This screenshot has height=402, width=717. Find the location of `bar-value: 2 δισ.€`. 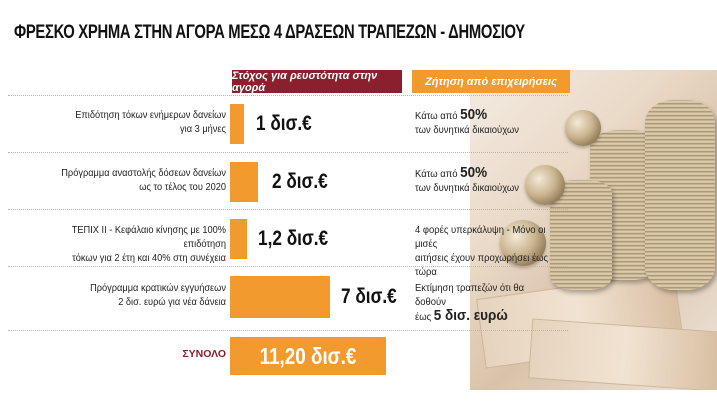

bar-value: 2 δισ.€ is located at coordinates (300, 181).